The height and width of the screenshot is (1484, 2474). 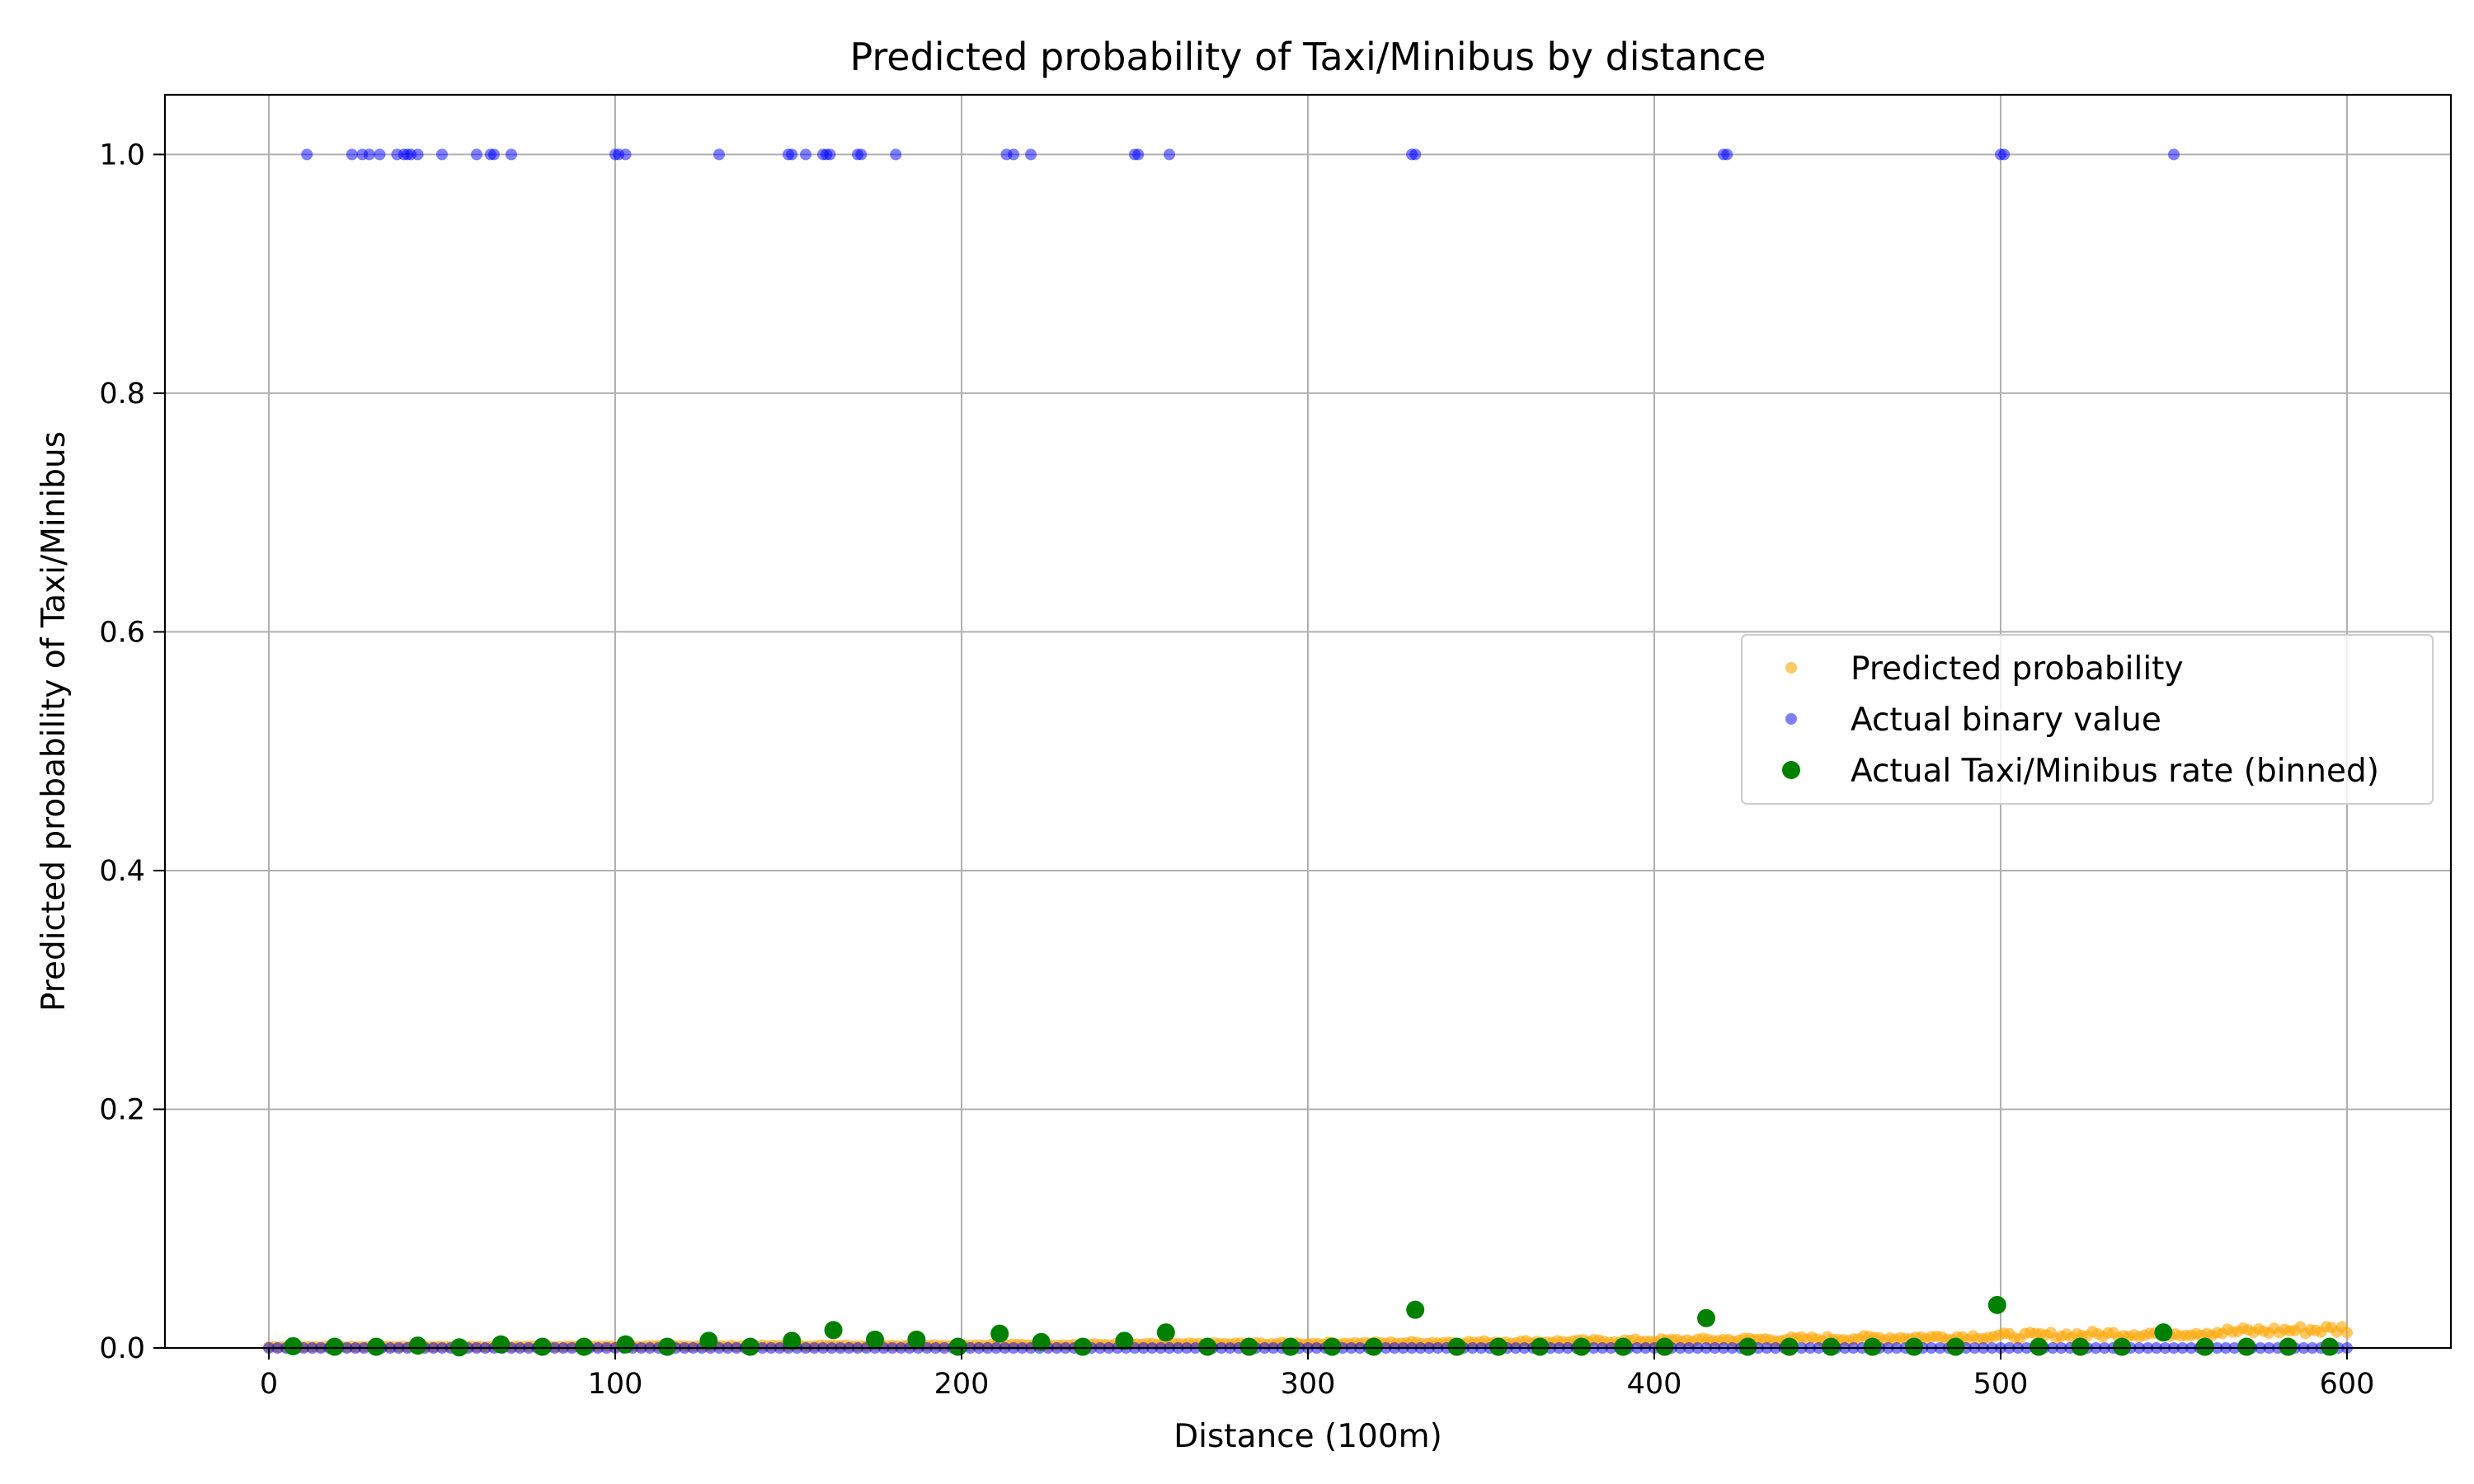 I want to click on y-tick-label: 0.4, so click(x=122, y=871).